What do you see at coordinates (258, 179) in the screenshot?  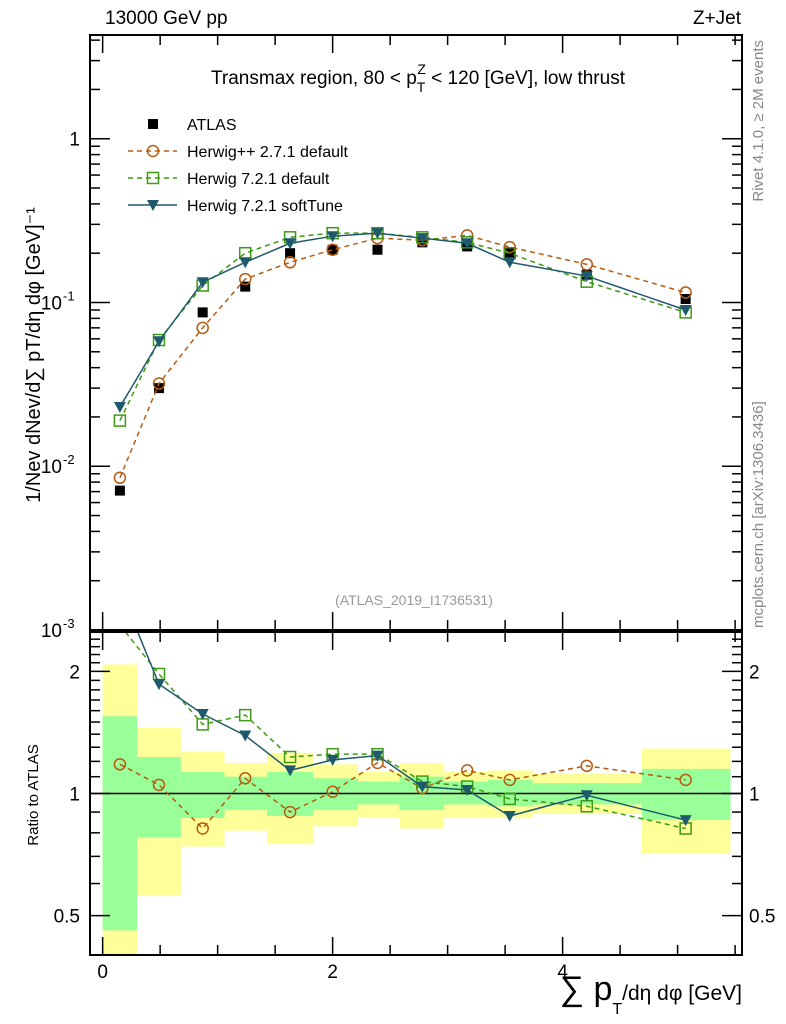 I see `legend-entry-label: Herwig 7.2.1 default` at bounding box center [258, 179].